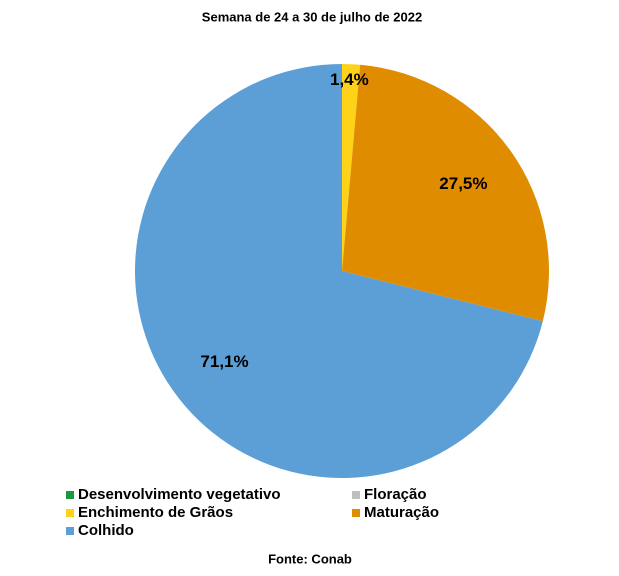 This screenshot has width=619, height=576. What do you see at coordinates (401, 512) in the screenshot?
I see `legend-label: Maturação` at bounding box center [401, 512].